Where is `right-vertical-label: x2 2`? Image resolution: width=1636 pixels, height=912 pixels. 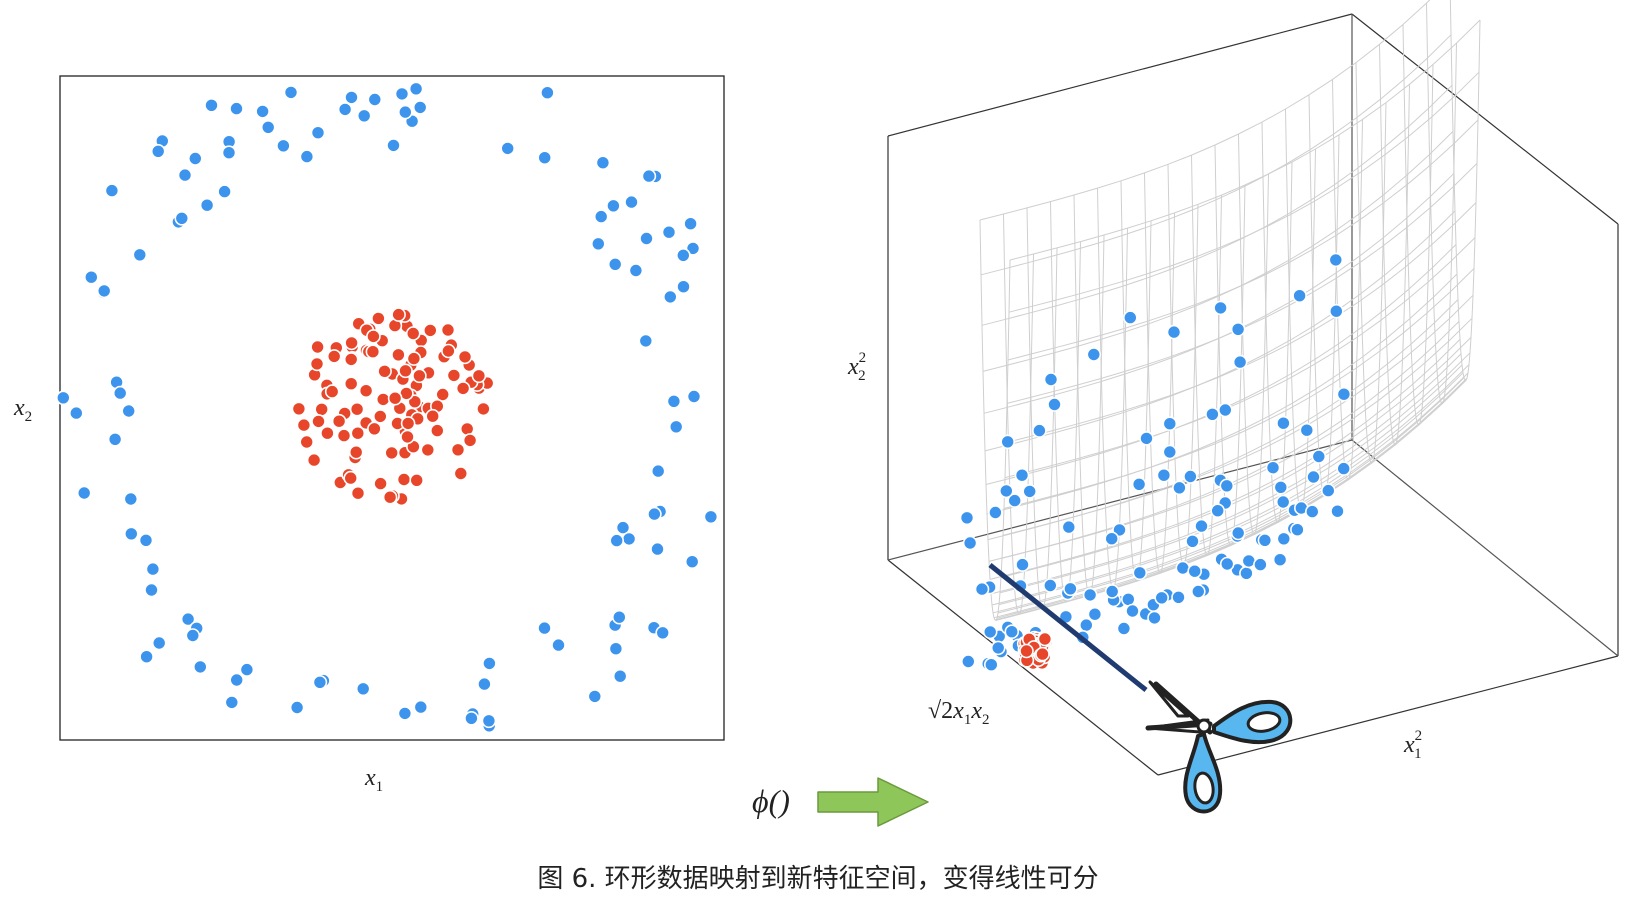
right-vertical-label: x2 2 is located at coordinates (856, 367).